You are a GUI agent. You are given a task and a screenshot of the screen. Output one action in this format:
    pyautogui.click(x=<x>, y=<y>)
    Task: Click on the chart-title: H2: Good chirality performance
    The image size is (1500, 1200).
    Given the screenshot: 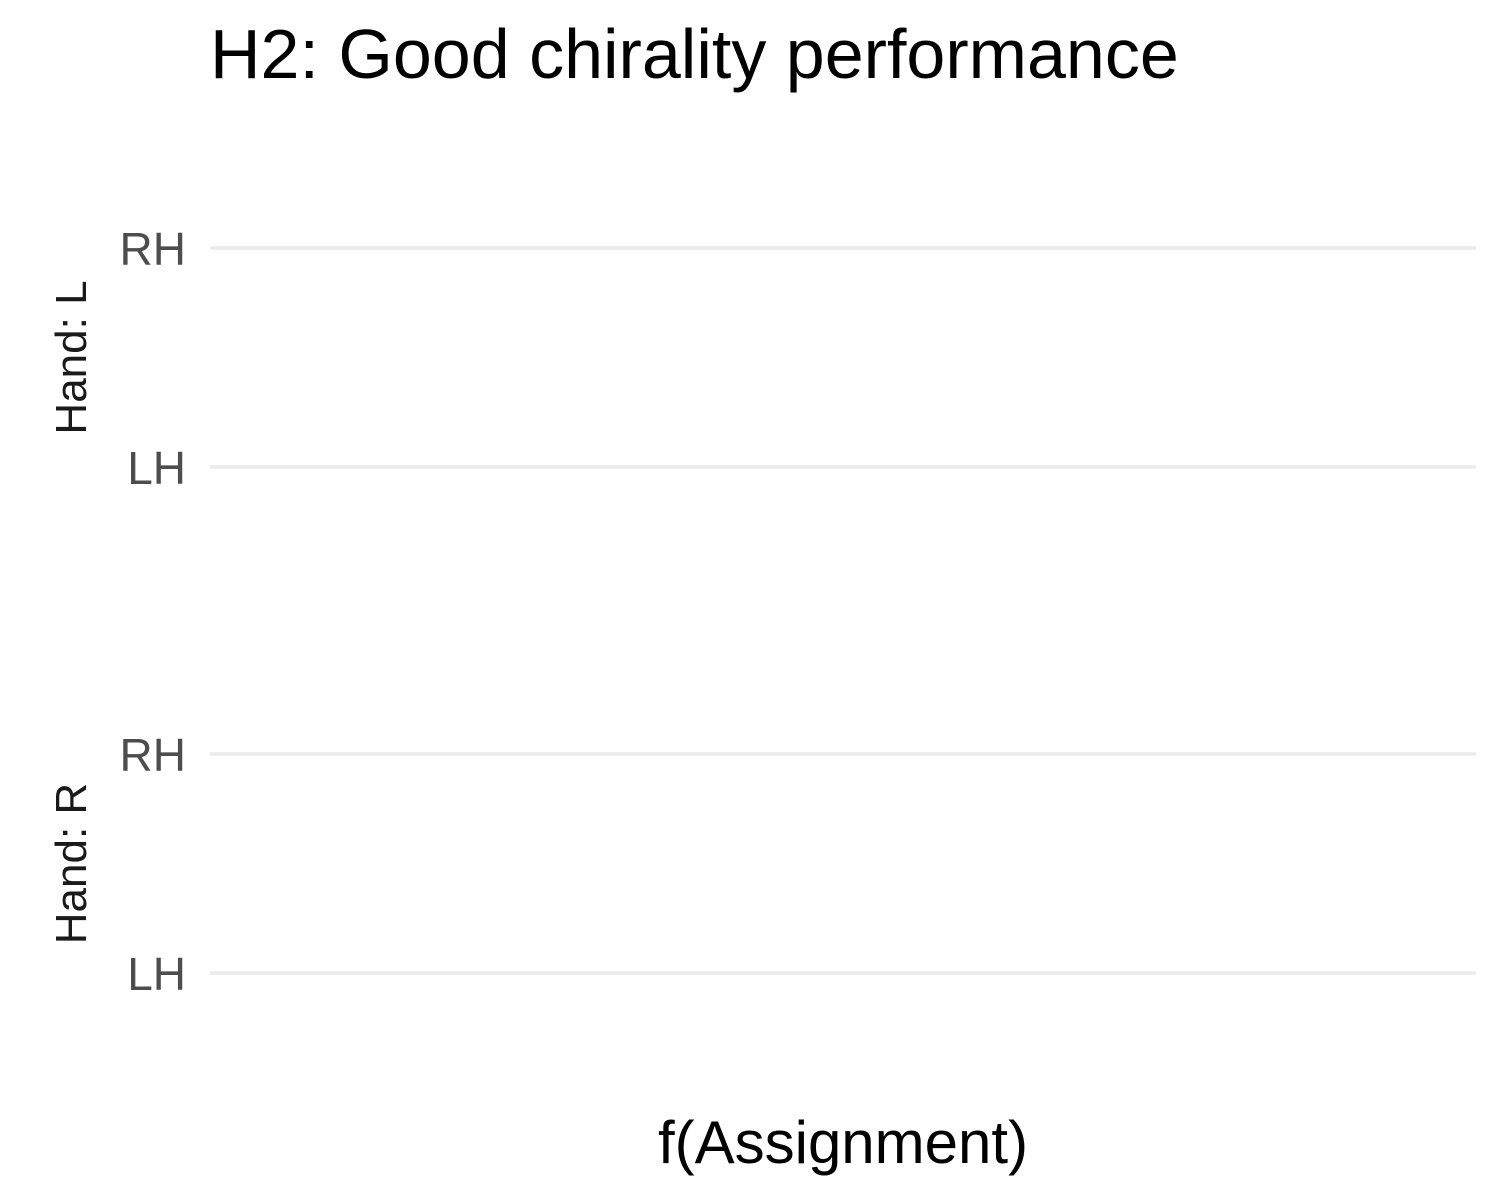 What is the action you would take?
    pyautogui.click(x=694, y=54)
    